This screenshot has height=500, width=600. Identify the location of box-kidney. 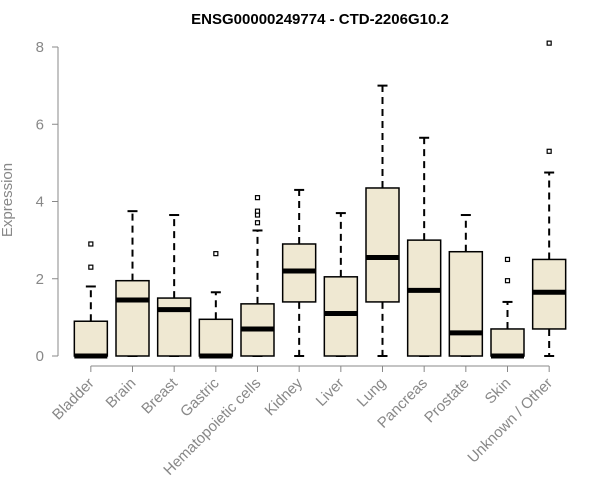
(299, 272).